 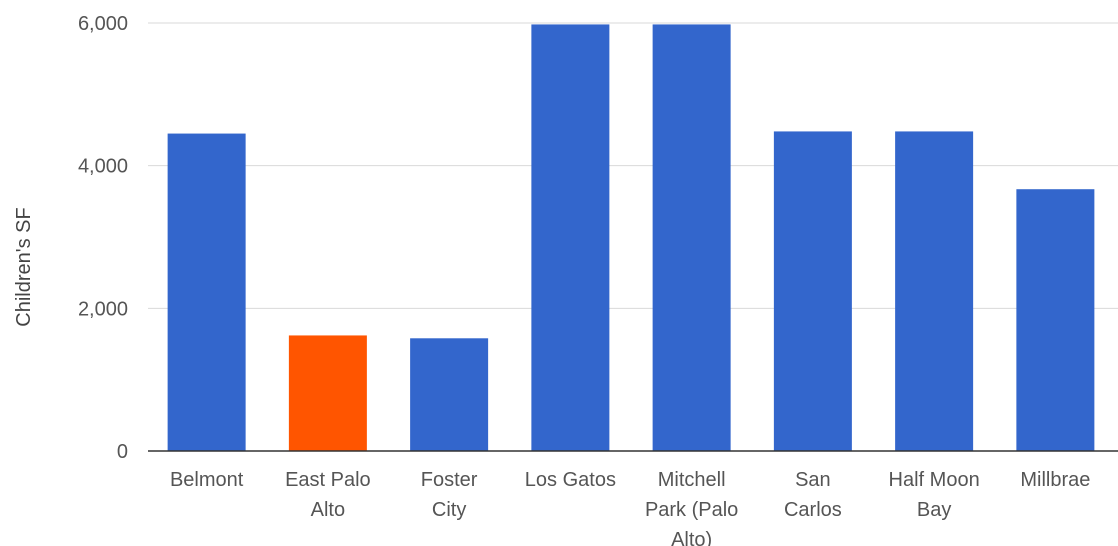 I want to click on y-tick-label: 6,000, so click(x=103, y=24).